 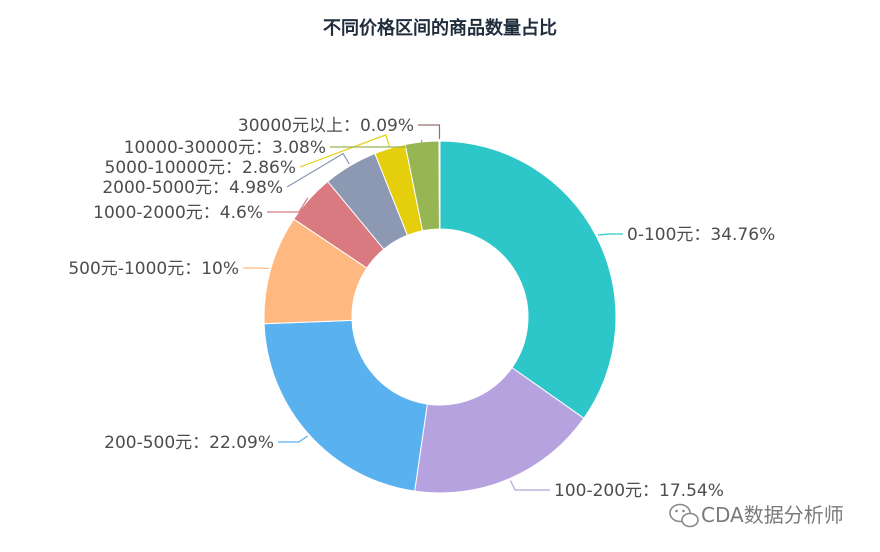 I want to click on slice-label-500-1000: 500元-1000元：10%, so click(x=153, y=269).